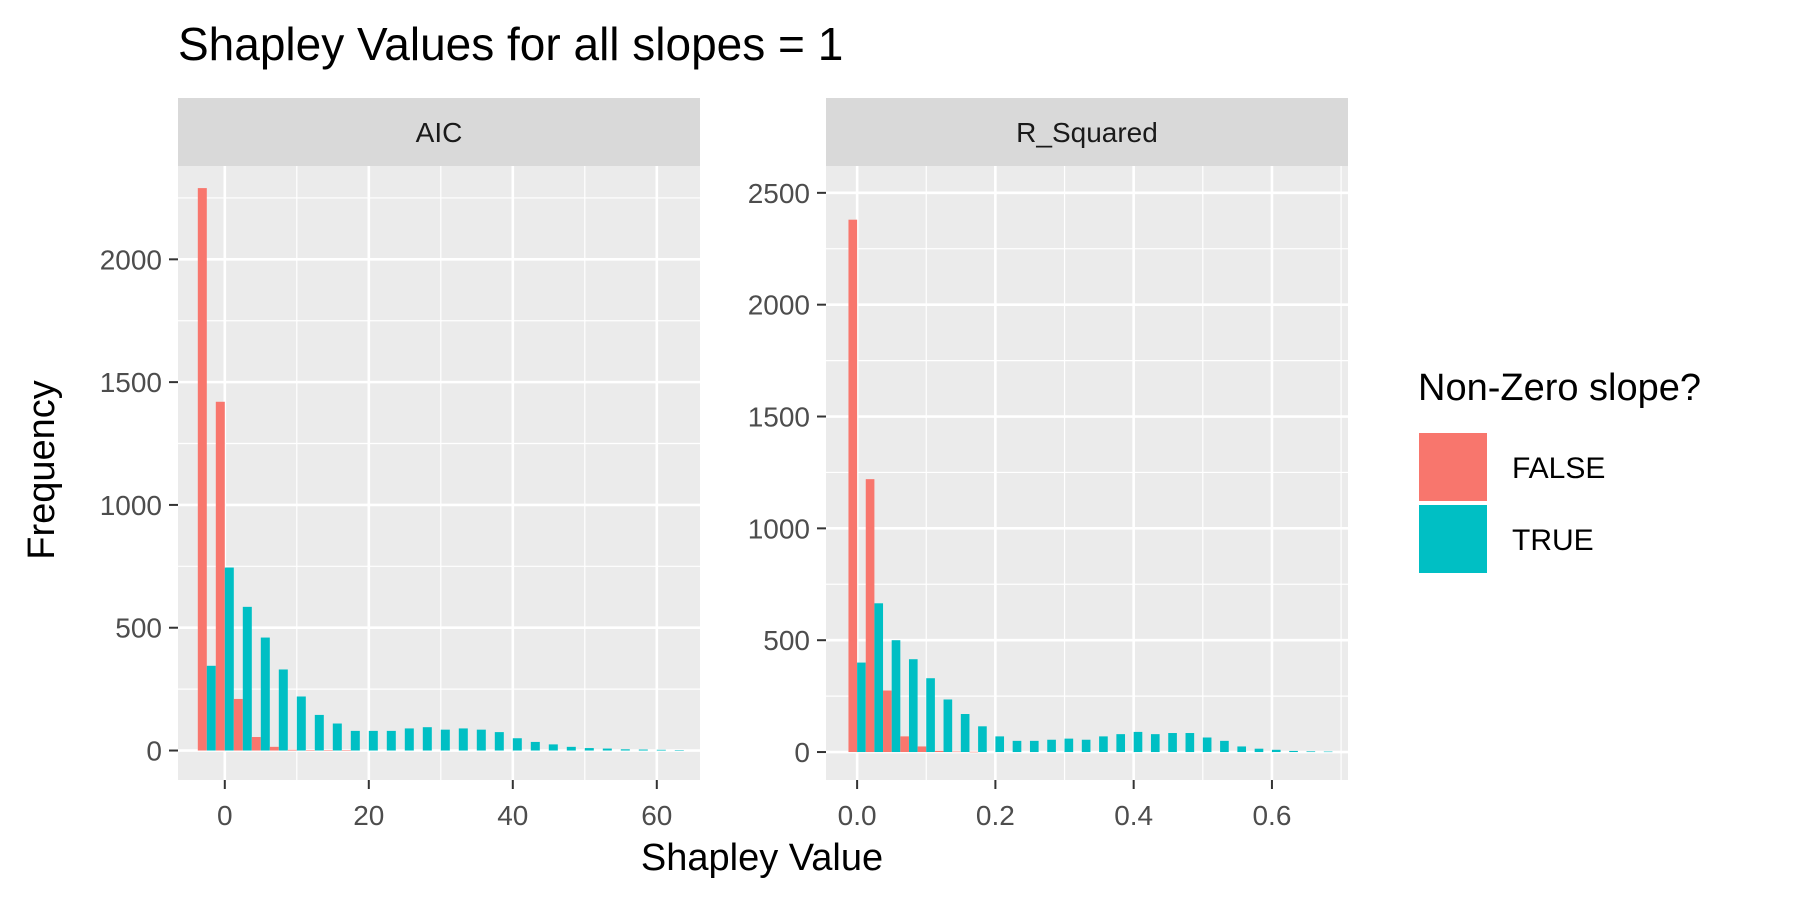  What do you see at coordinates (995, 815) in the screenshot?
I see `x-tick-label: 0.2` at bounding box center [995, 815].